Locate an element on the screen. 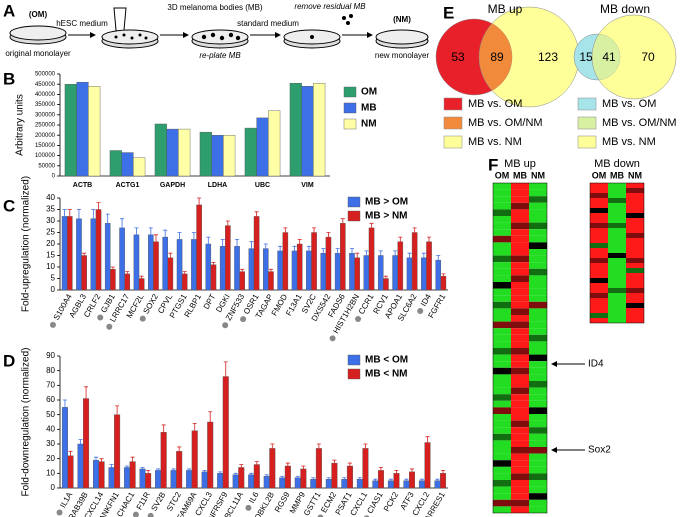 Image resolution: width=680 pixels, height=517 pixels. legend-label: MB vs. OM is located at coordinates (629, 104).